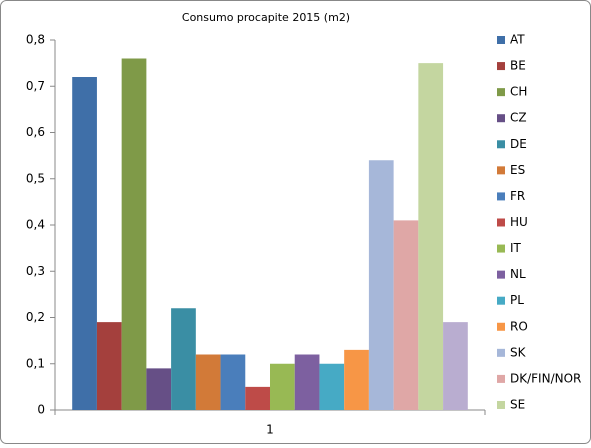 Image resolution: width=591 pixels, height=448 pixels. I want to click on legend-label: RO, so click(519, 326).